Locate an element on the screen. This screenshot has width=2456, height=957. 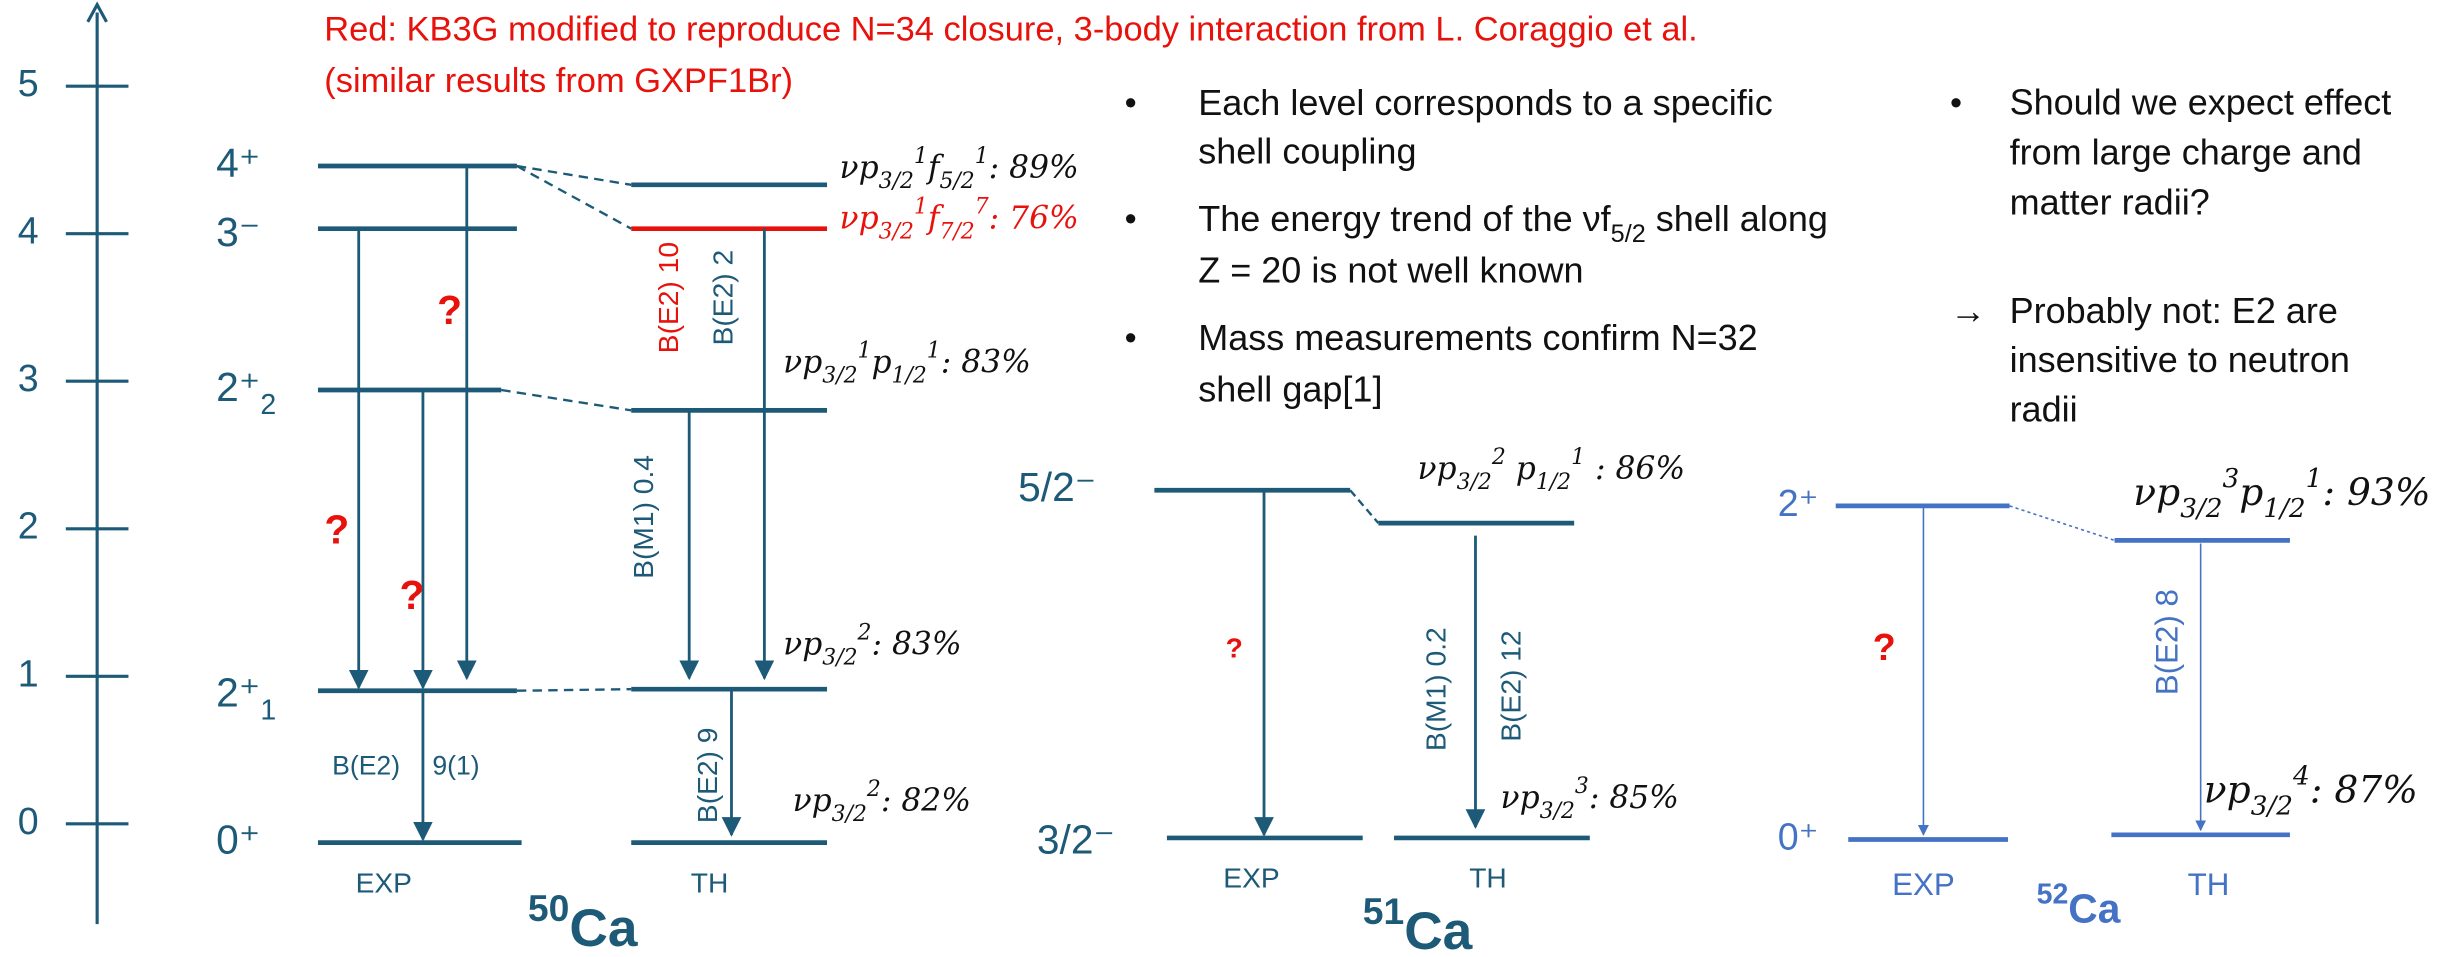
answer-text: Probably not: E2 are is located at coordinates (2174, 310).